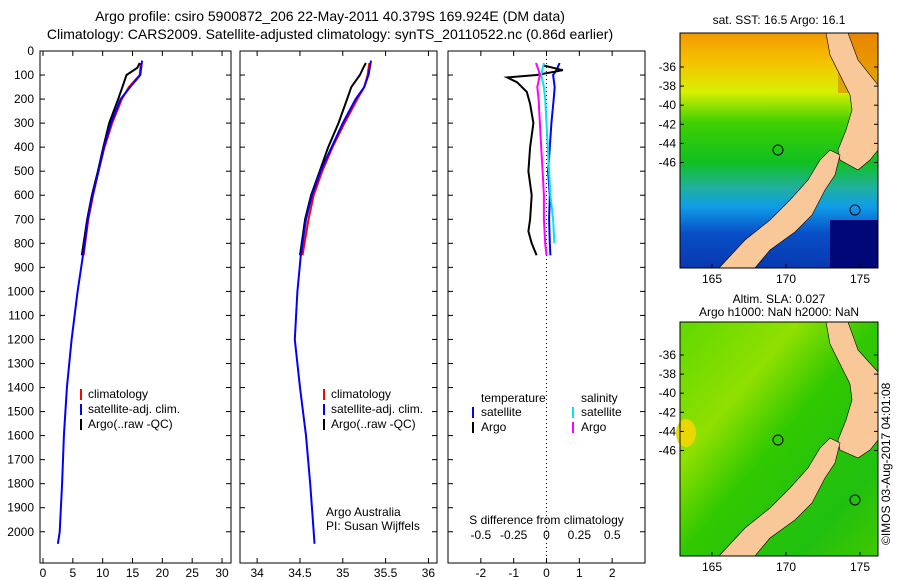 The width and height of the screenshot is (900, 580). Describe the element at coordinates (852, 101) in the screenshot. I see `nz-north-island` at that location.